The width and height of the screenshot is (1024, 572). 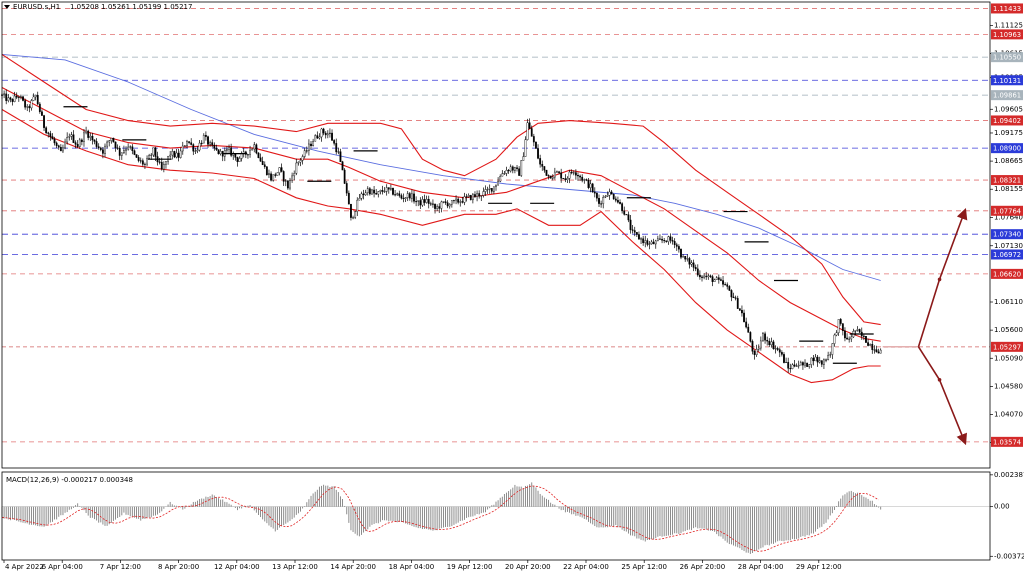 I want to click on time-tick-label: 4 Apr 2022, so click(x=24, y=567).